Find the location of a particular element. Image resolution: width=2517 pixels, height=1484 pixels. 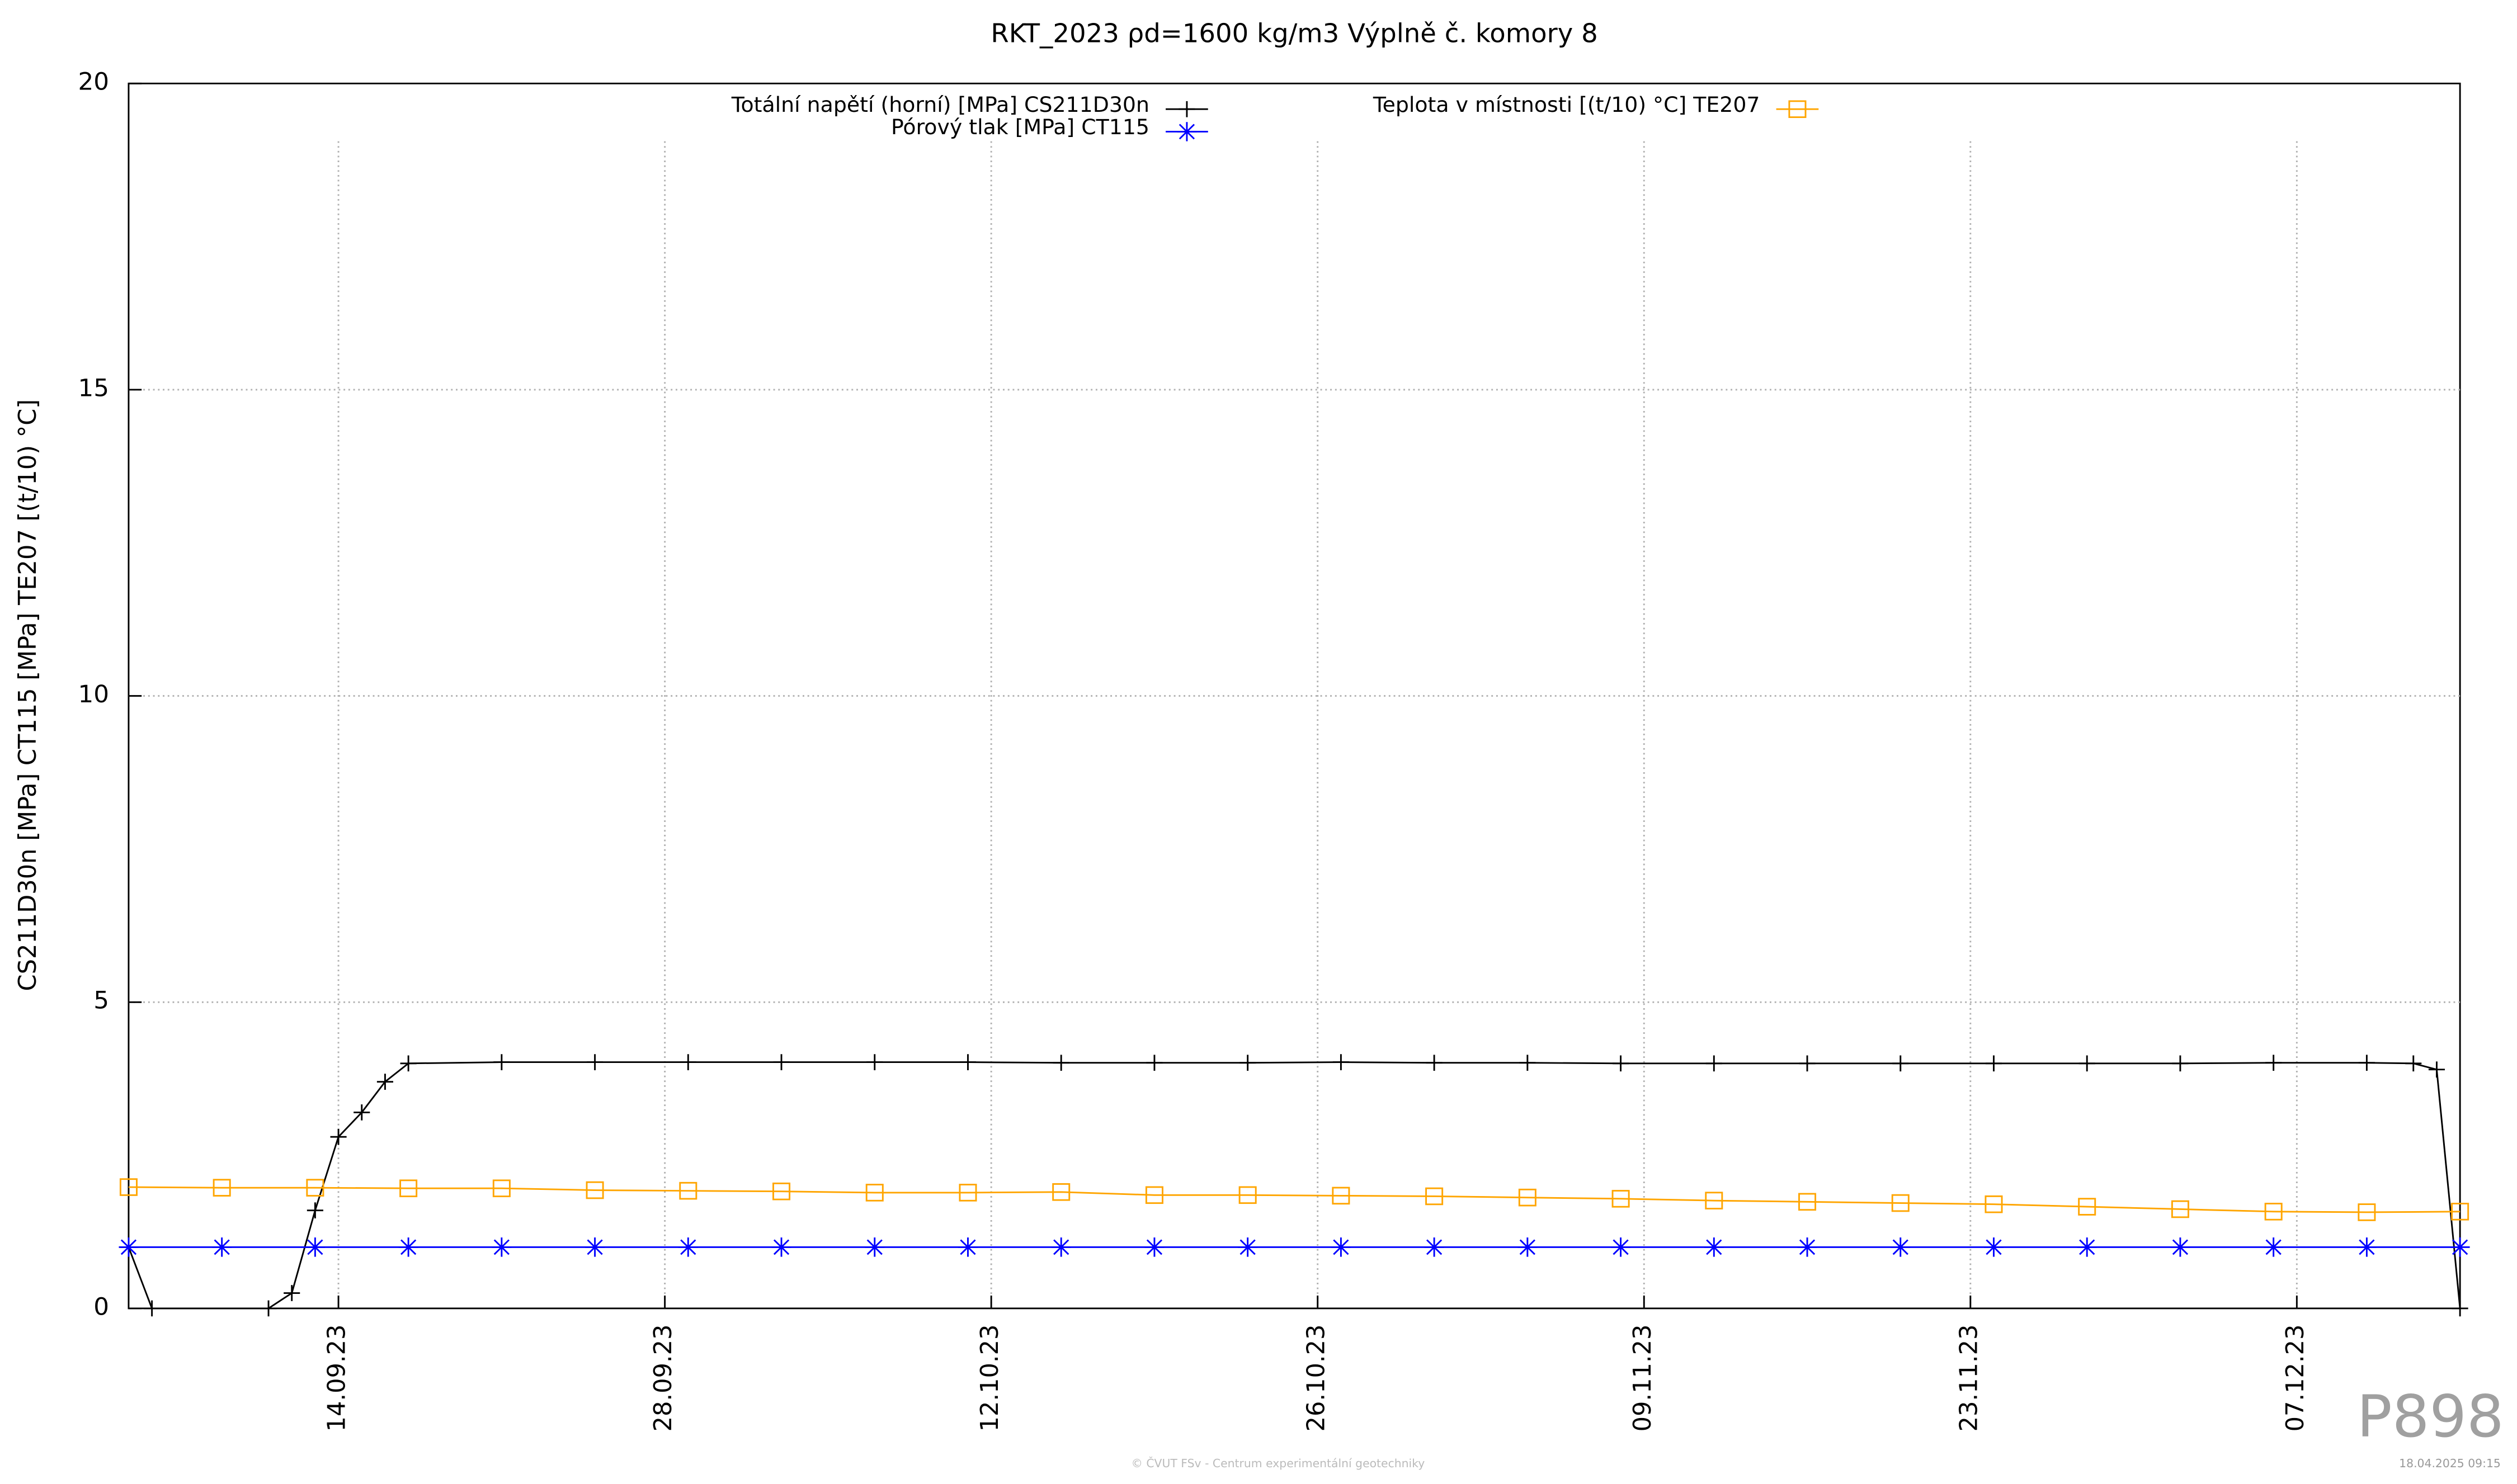

x-tick-label: 23.11.23 is located at coordinates (1969, 1378).